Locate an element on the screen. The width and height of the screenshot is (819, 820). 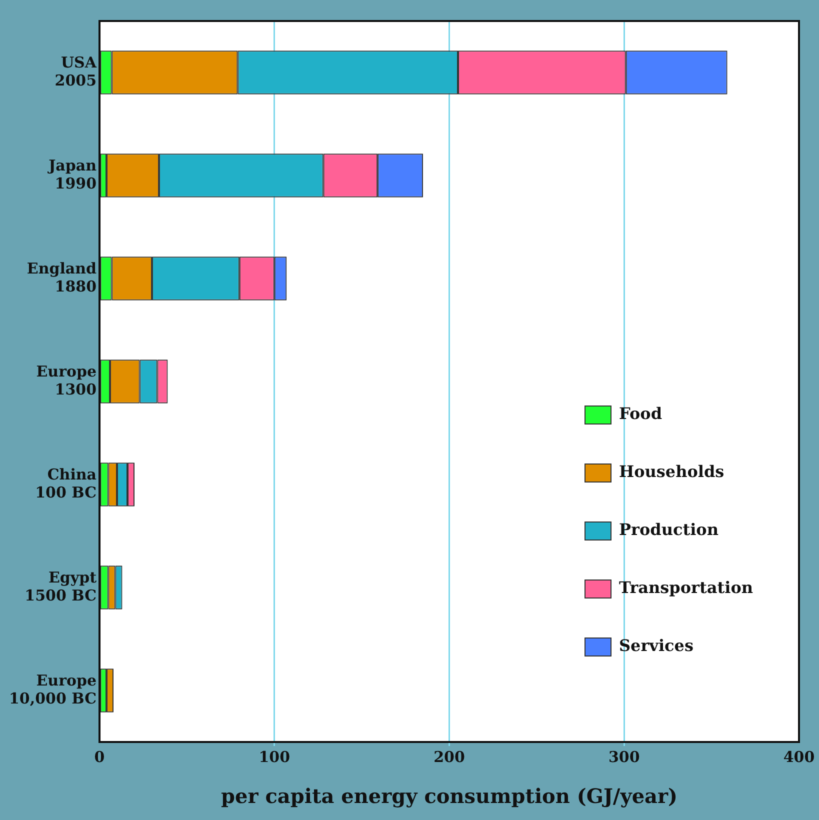
legend-label: Production is located at coordinates (669, 530).